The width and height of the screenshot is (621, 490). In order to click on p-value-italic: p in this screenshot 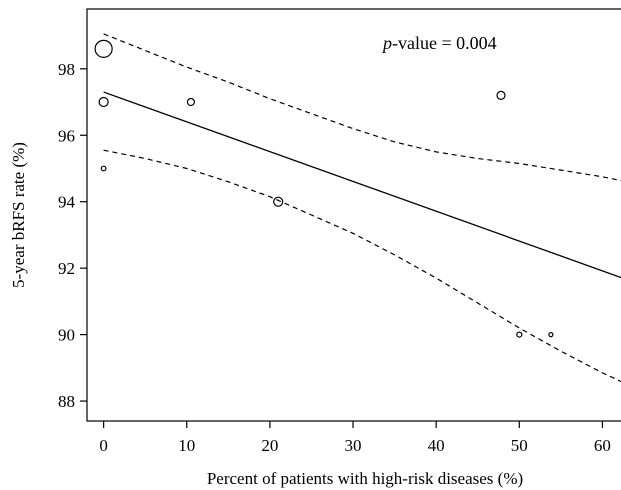, I will do `click(386, 43)`.